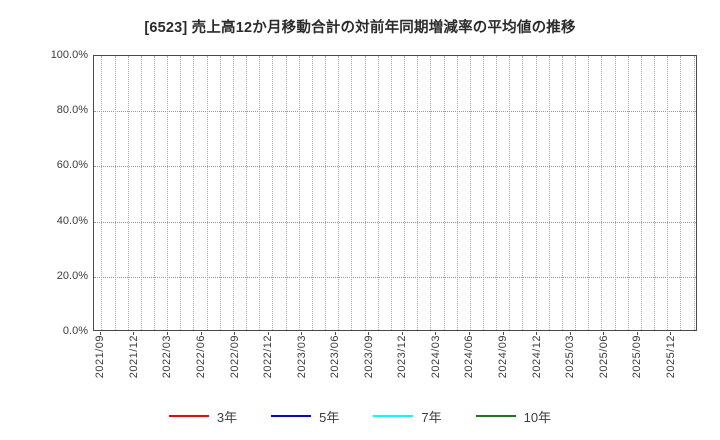 This screenshot has width=720, height=440. Describe the element at coordinates (402, 357) in the screenshot. I see `x-axis-tick-label: 2023/12` at that location.